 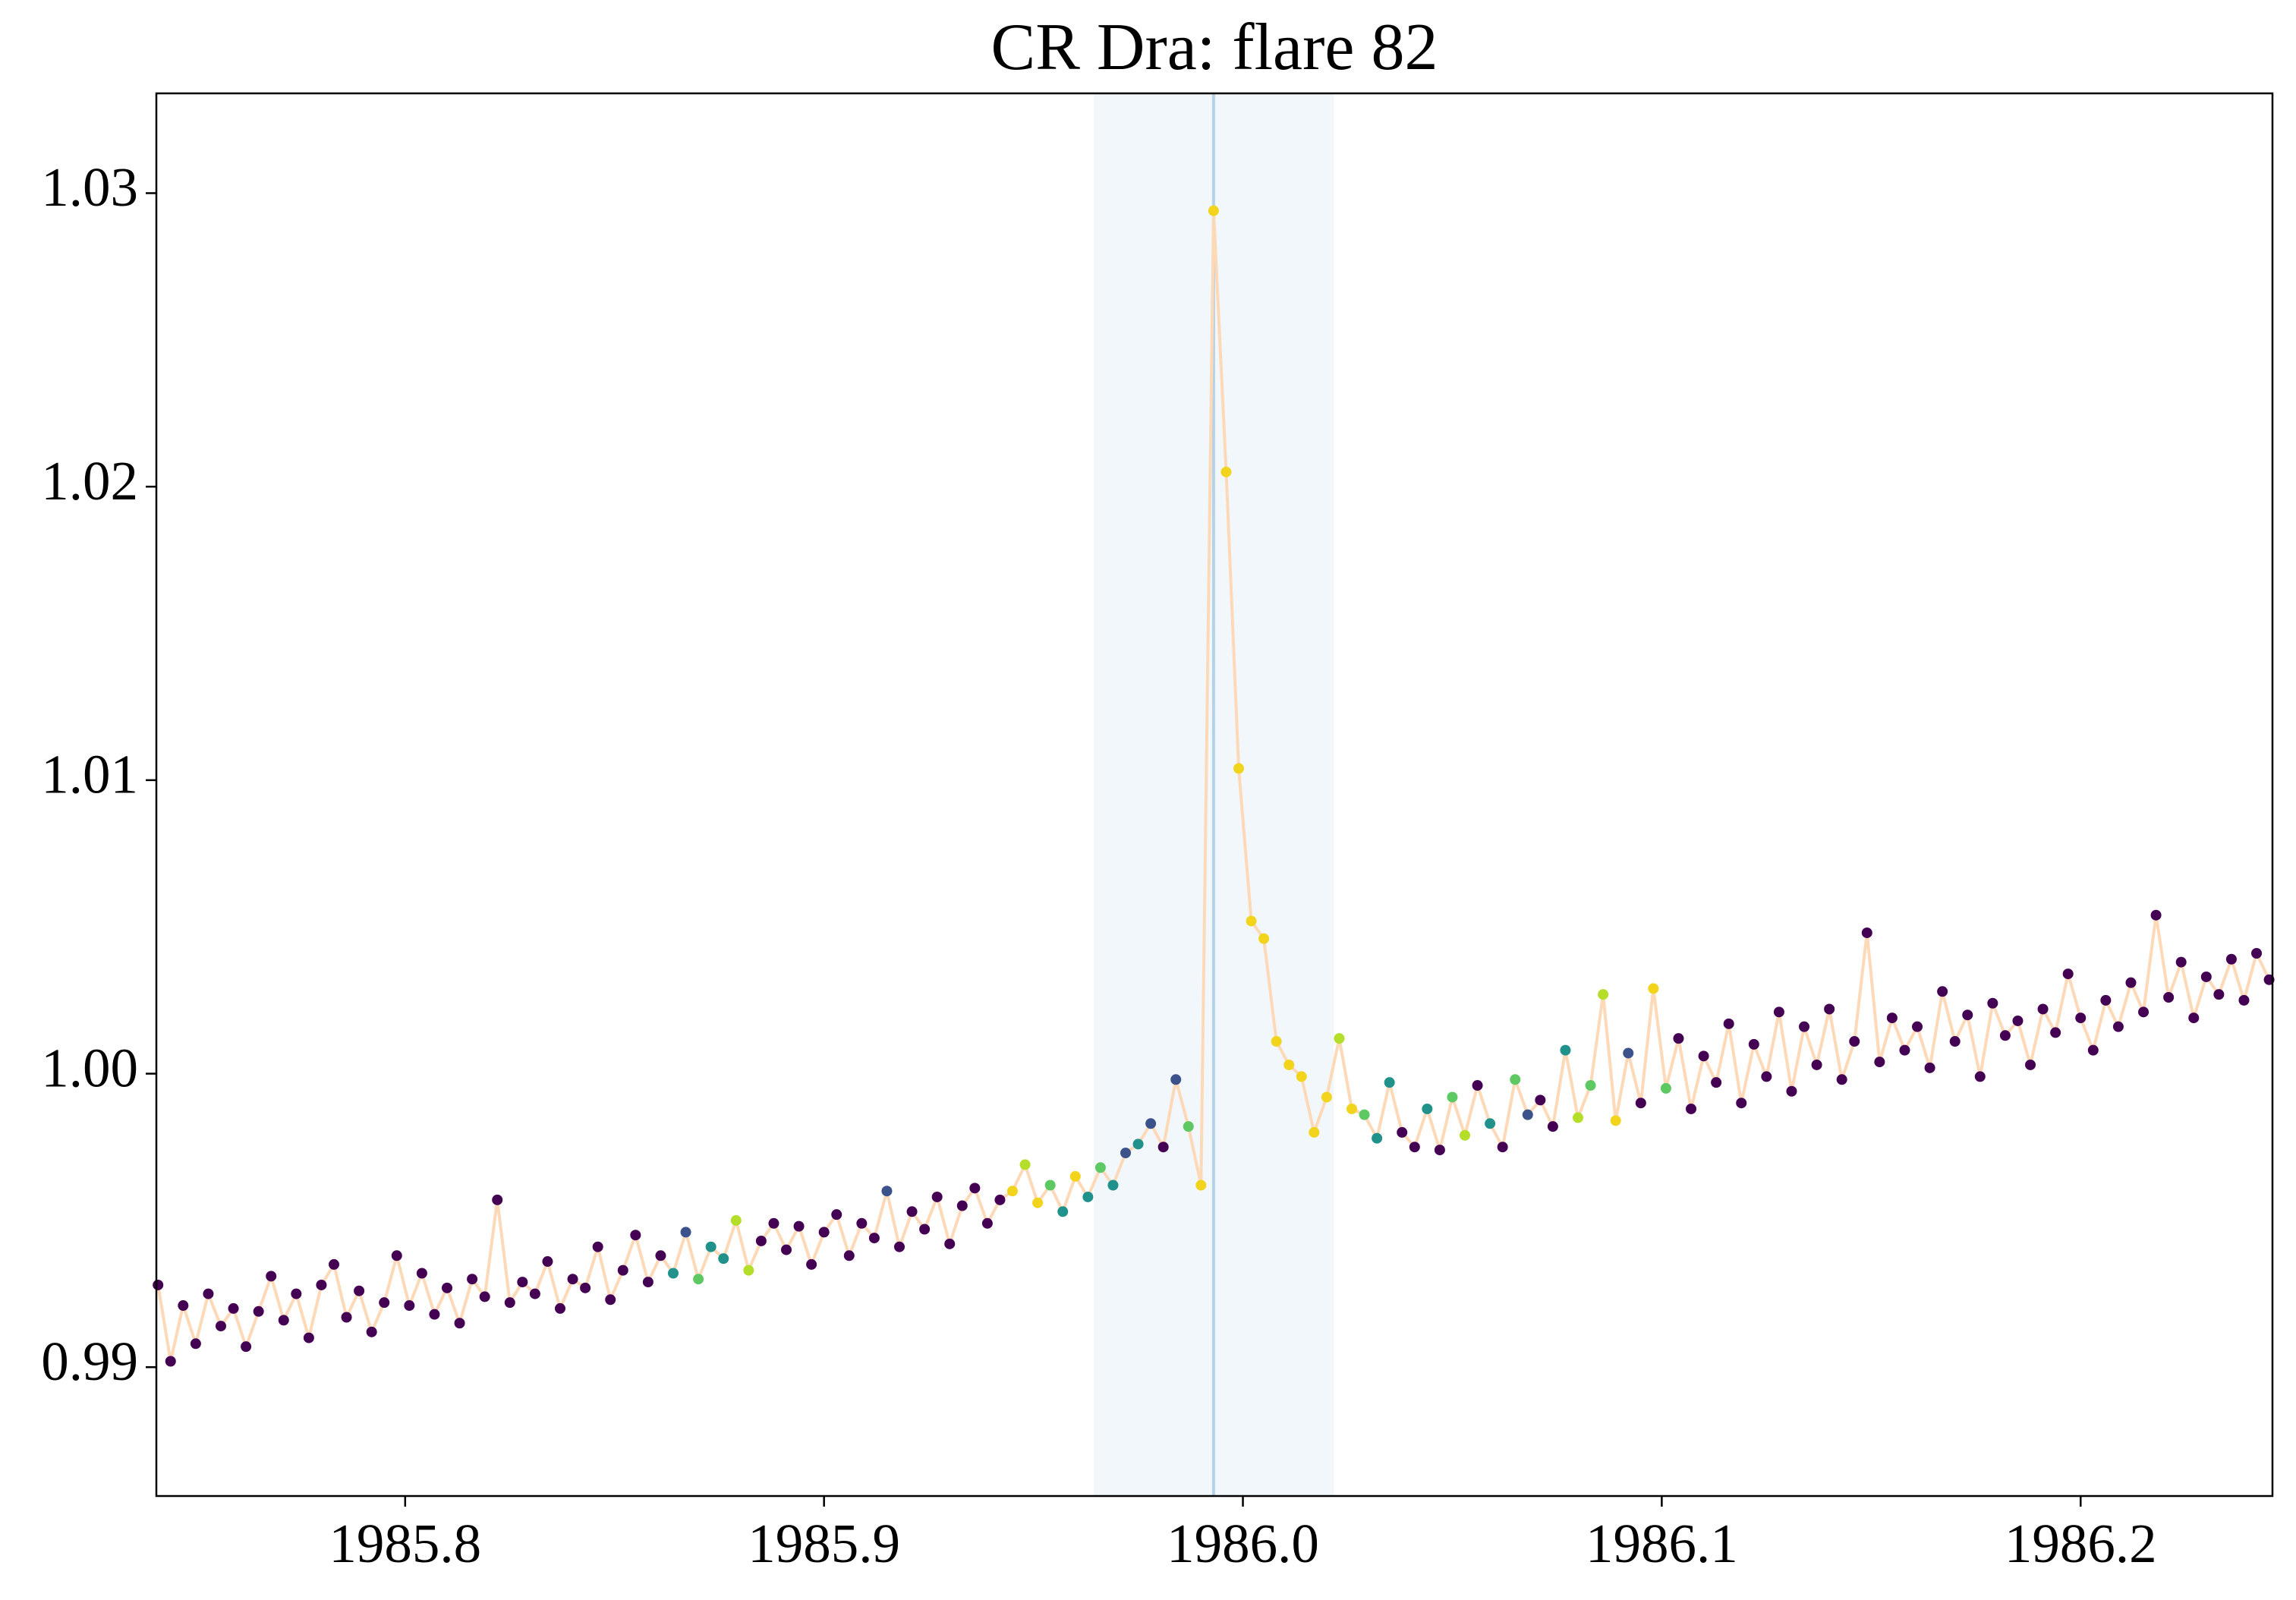 What do you see at coordinates (1662, 1543) in the screenshot?
I see `x-tick-label: 1986.1` at bounding box center [1662, 1543].